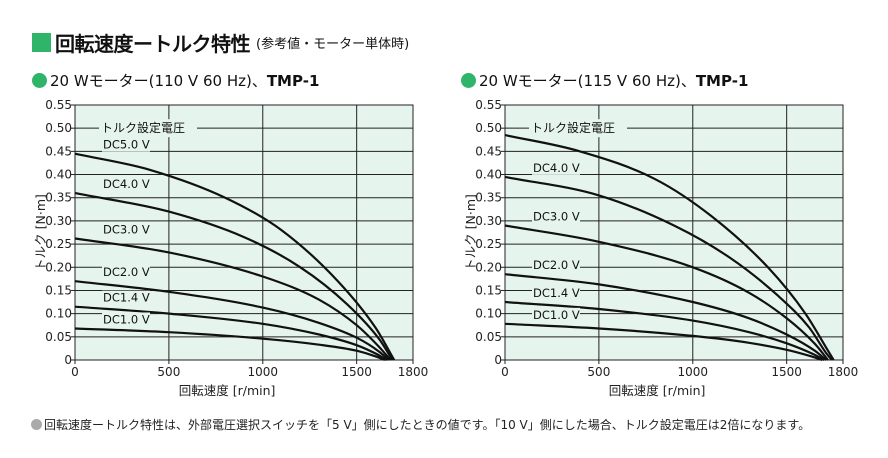 The image size is (888, 458). Describe the element at coordinates (722, 80) in the screenshot. I see `chart-2-model: TMP-1` at that location.